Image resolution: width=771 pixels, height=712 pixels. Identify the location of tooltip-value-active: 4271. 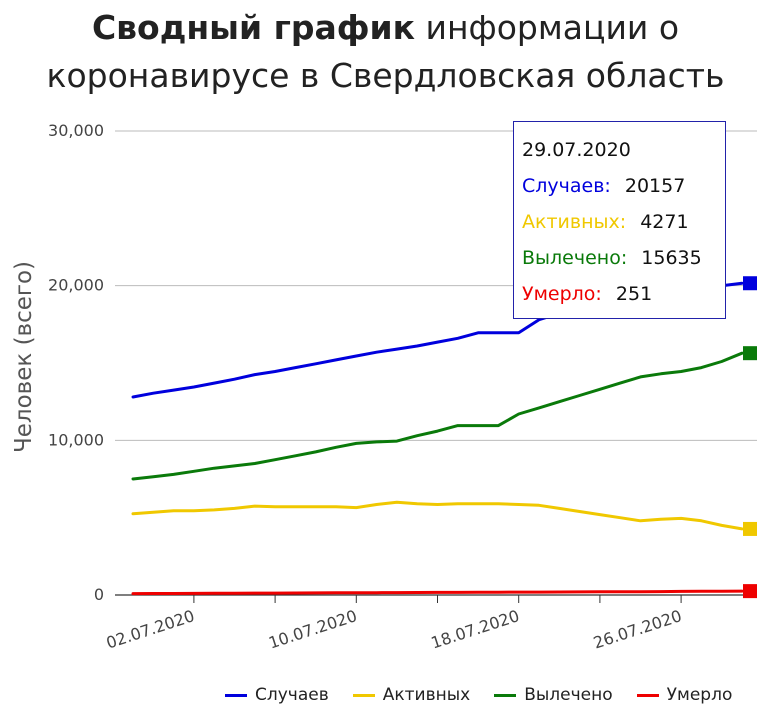
(664, 222).